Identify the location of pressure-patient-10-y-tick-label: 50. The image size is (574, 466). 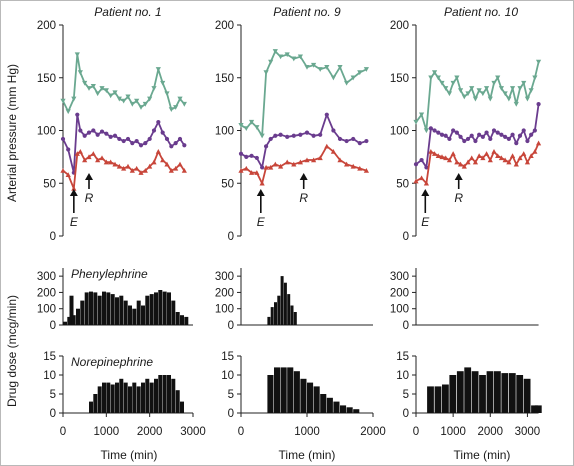
(402, 184).